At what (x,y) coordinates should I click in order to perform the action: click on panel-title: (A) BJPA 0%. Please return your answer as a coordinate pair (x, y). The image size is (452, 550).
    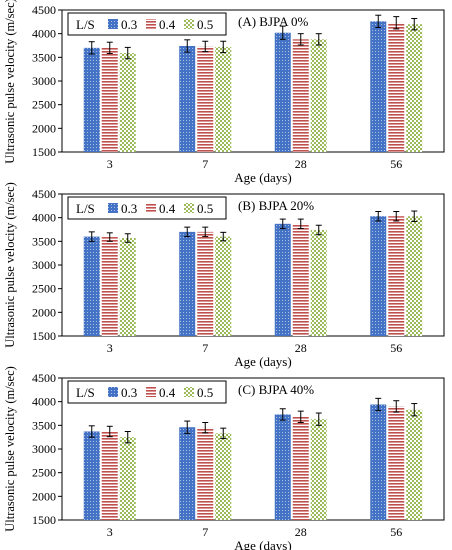
    Looking at the image, I should click on (273, 21).